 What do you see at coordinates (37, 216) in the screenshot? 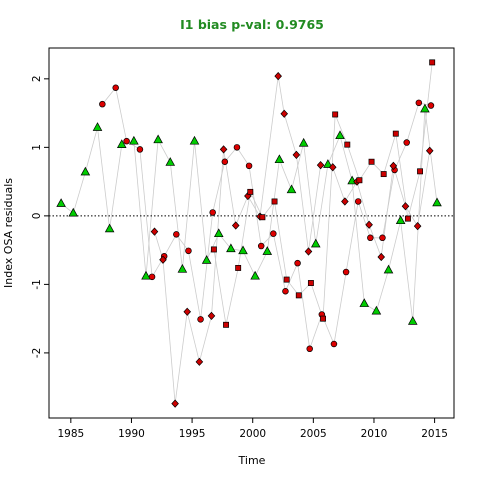
I see `y-tick-label: 0` at bounding box center [37, 216].